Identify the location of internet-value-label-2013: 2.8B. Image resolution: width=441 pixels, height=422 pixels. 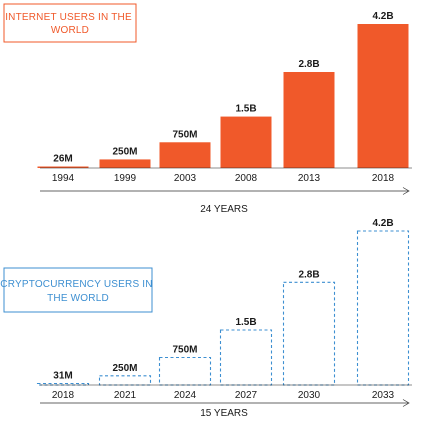
(308, 64).